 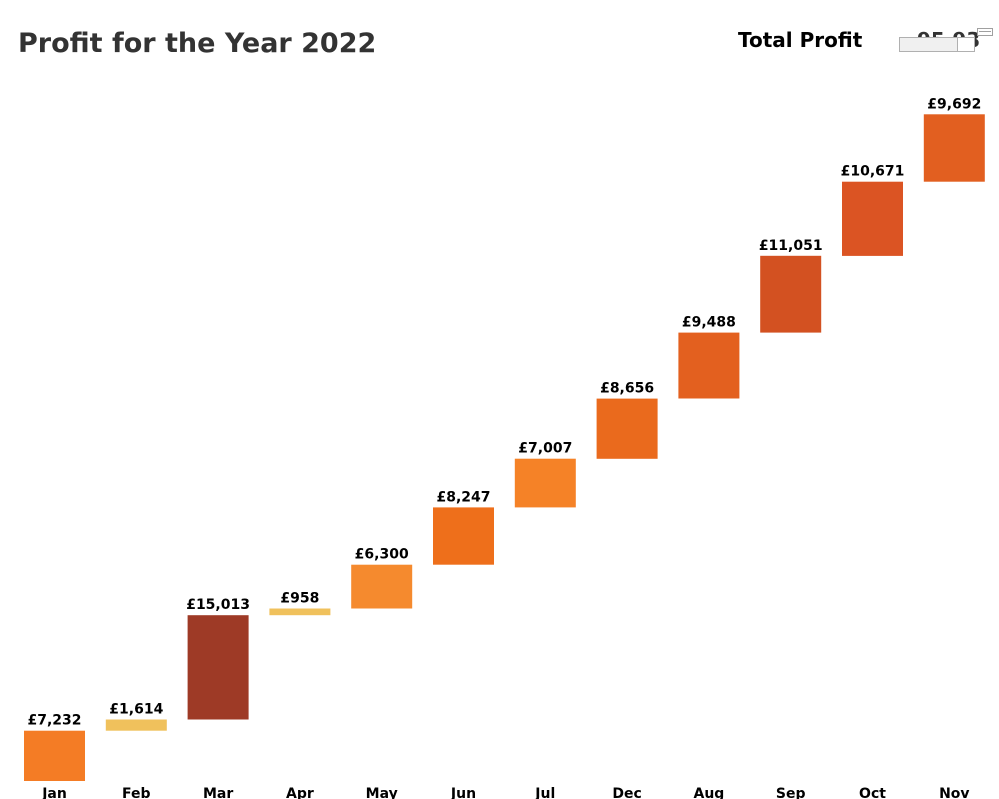 What do you see at coordinates (949, 41) in the screenshot?
I see `total-profit-widget: 95,93` at bounding box center [949, 41].